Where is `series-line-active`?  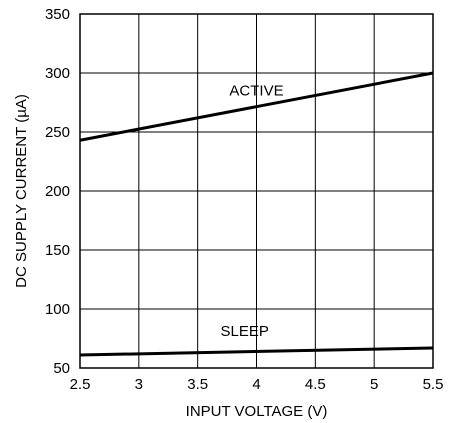 series-line-active is located at coordinates (256, 106).